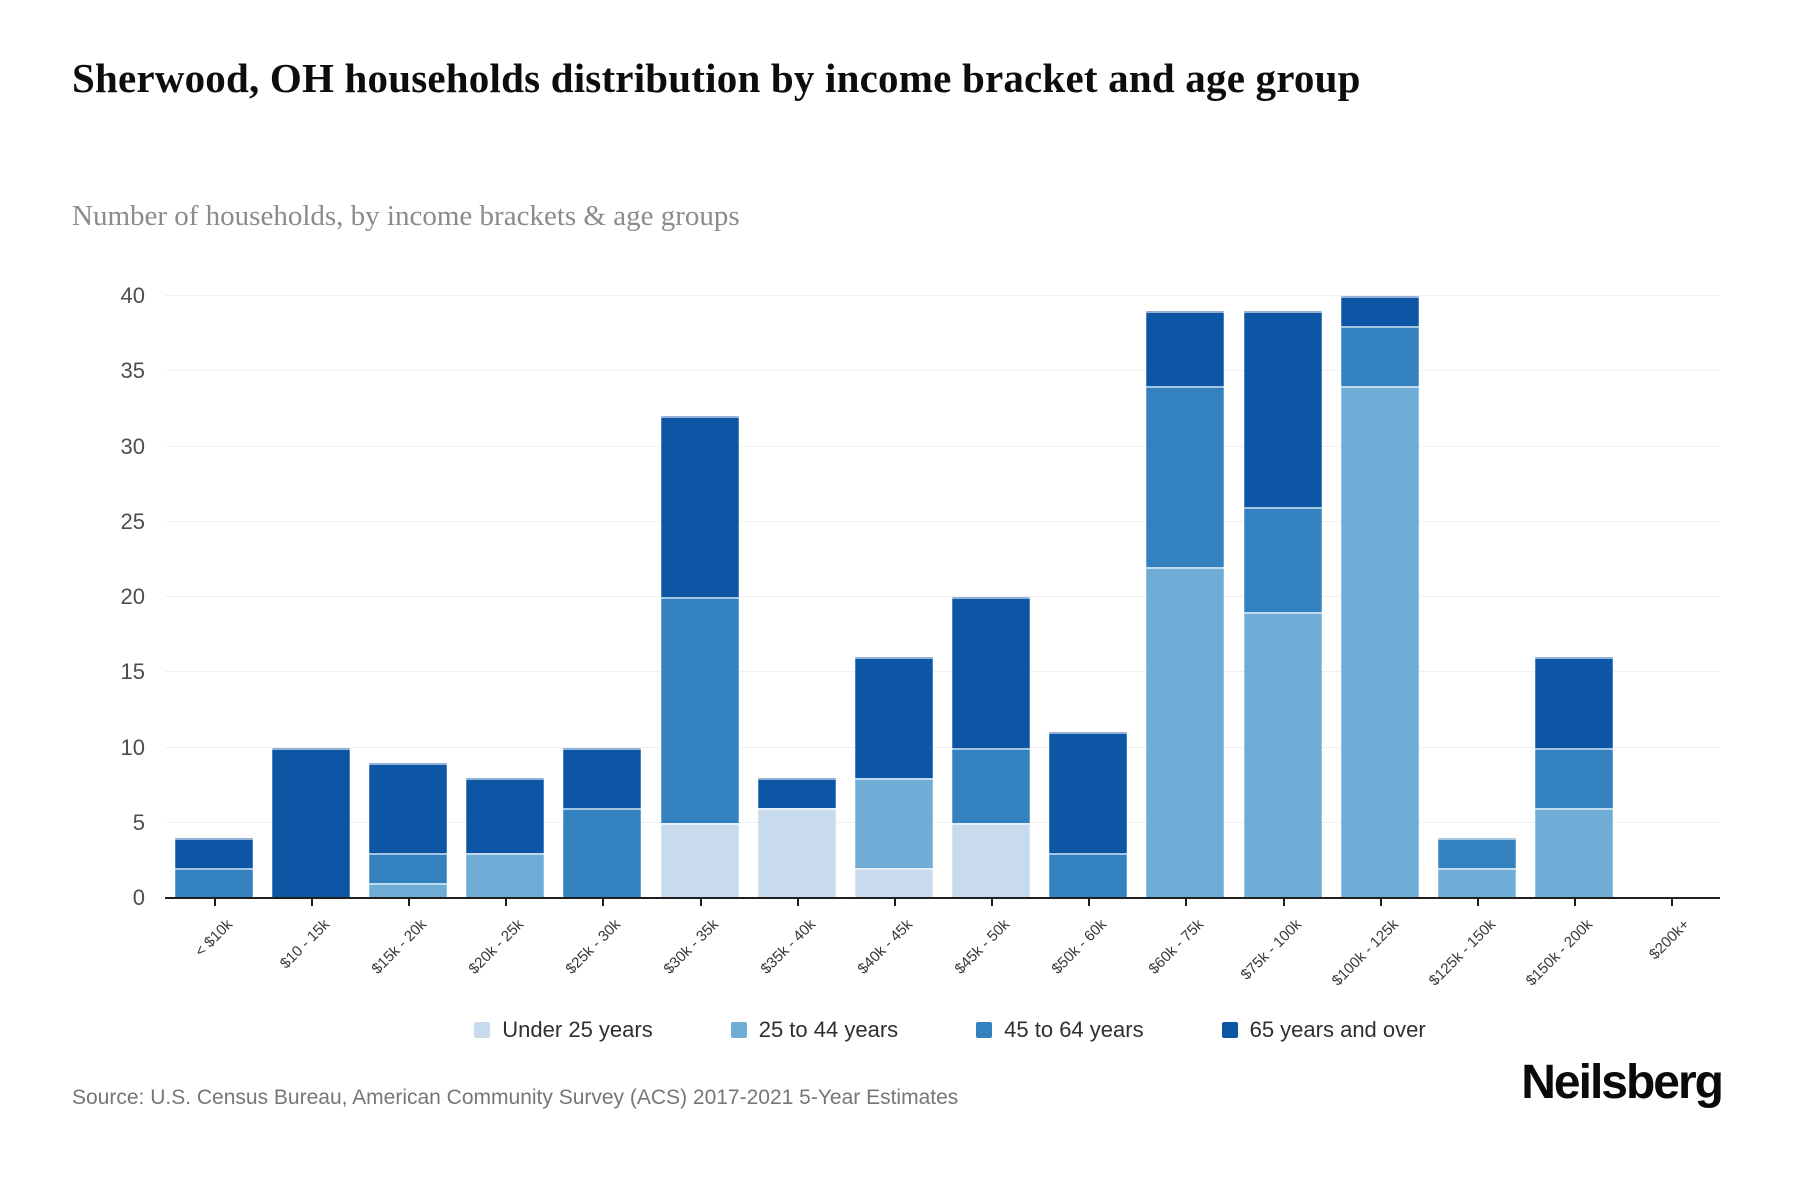 The width and height of the screenshot is (1800, 1200). Describe the element at coordinates (132, 295) in the screenshot. I see `y-axis-tick-label: 40` at that location.